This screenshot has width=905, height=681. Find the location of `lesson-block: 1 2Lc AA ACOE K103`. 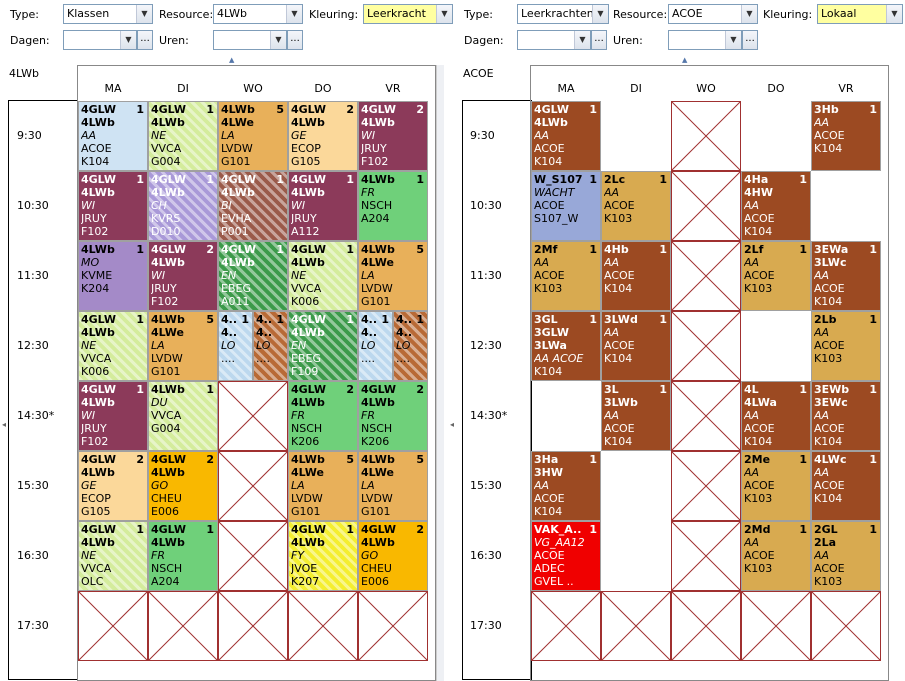

lesson-block: 1 2Lc AA ACOE K103 is located at coordinates (636, 206).